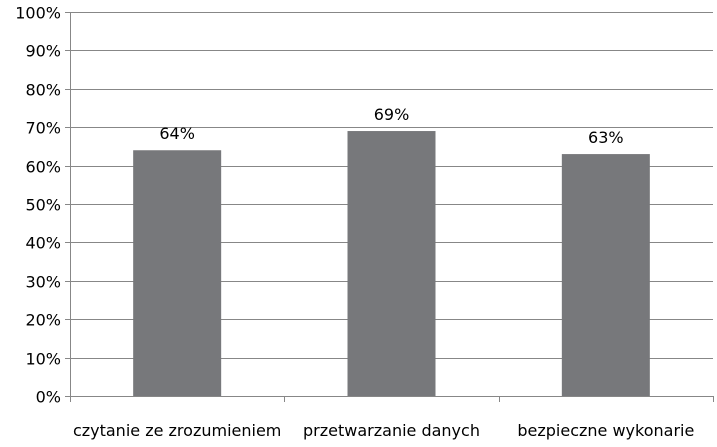  I want to click on x-category-label: przetwarzanie danych, so click(391, 430).